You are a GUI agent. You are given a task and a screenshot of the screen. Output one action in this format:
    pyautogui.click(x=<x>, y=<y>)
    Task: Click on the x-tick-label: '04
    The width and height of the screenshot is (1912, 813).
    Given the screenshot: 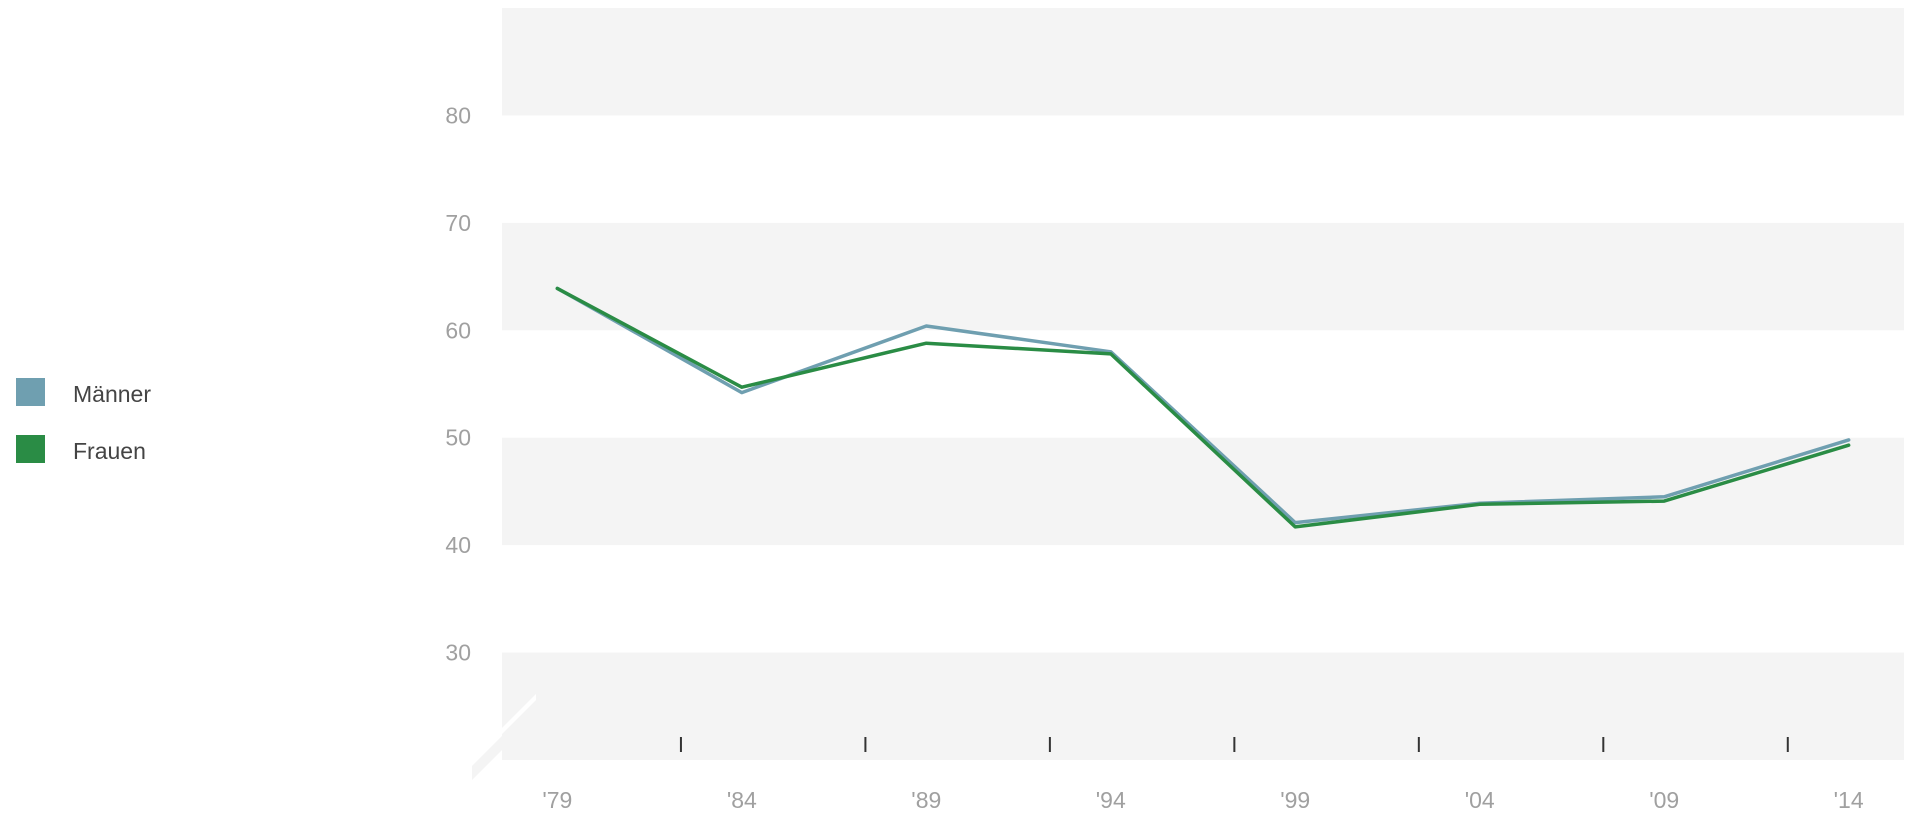 What is the action you would take?
    pyautogui.click(x=1480, y=800)
    